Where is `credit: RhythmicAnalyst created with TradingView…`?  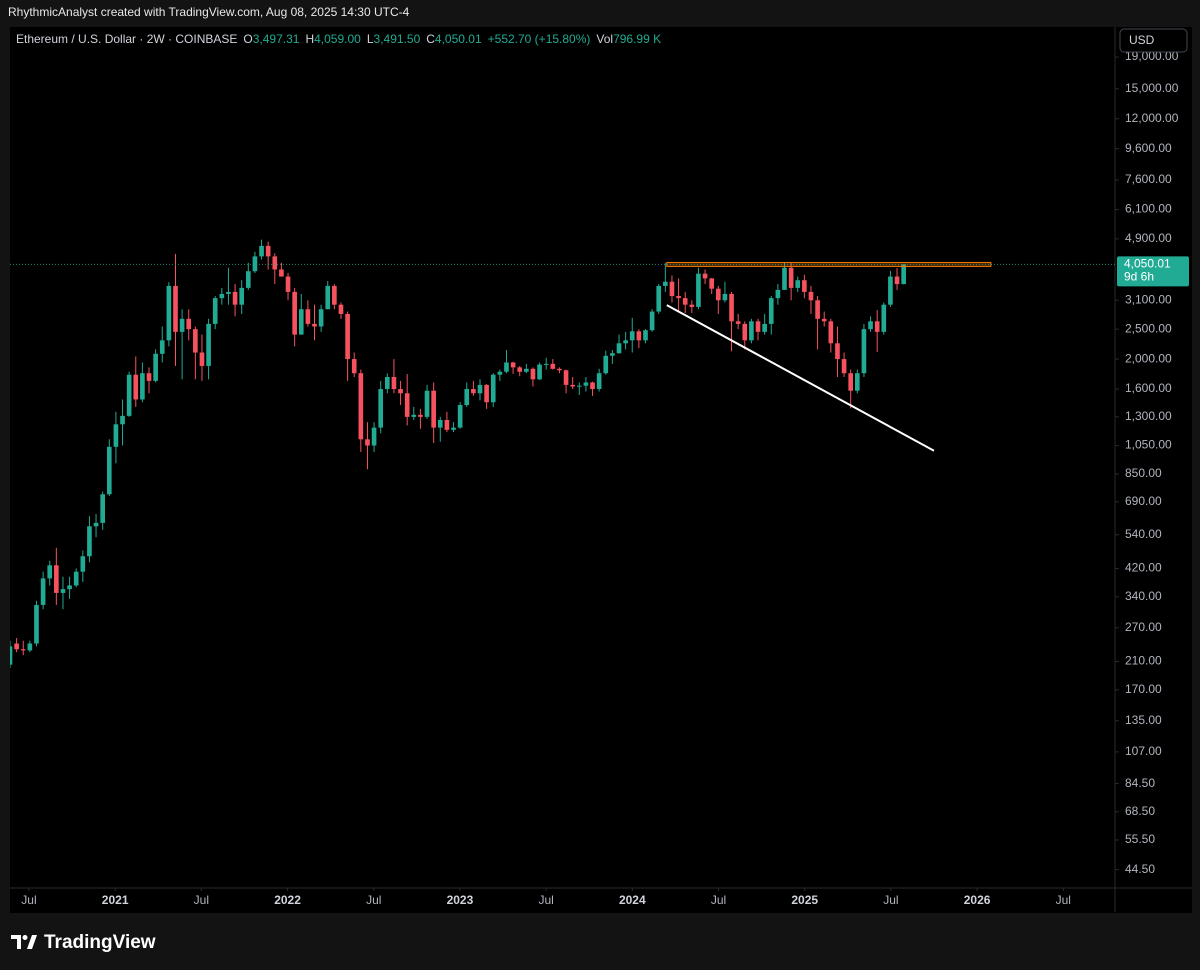 credit: RhythmicAnalyst created with TradingView… is located at coordinates (209, 12).